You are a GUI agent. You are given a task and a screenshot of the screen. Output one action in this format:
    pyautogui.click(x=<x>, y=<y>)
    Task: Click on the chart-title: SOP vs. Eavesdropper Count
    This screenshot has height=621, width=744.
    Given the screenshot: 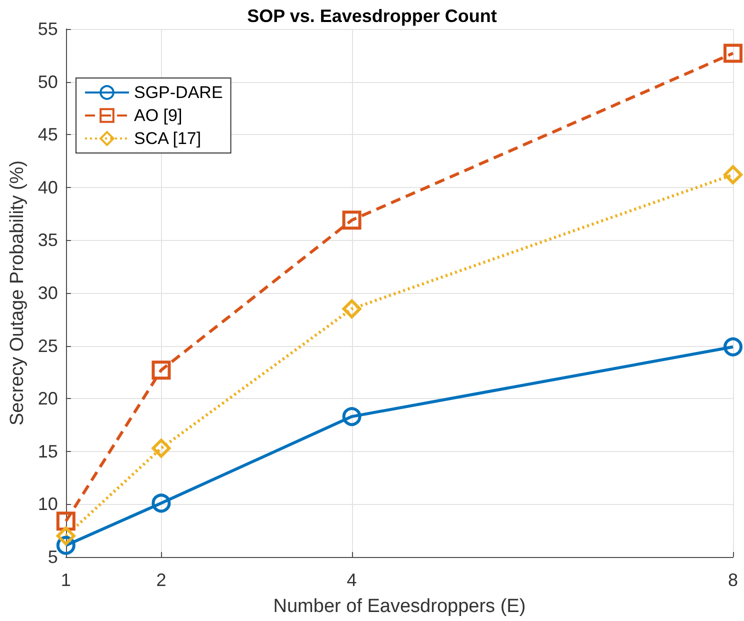 What is the action you would take?
    pyautogui.click(x=372, y=16)
    